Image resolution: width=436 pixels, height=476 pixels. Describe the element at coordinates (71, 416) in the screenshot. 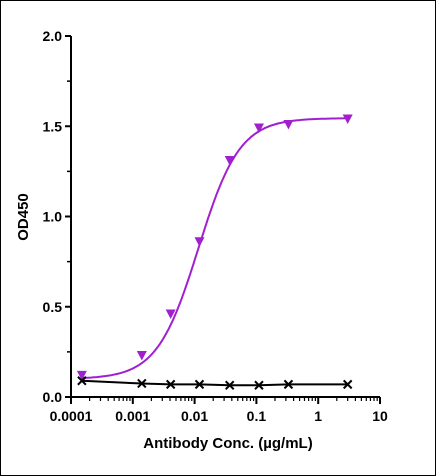

I see `x-tick-label: 0.0001` at that location.